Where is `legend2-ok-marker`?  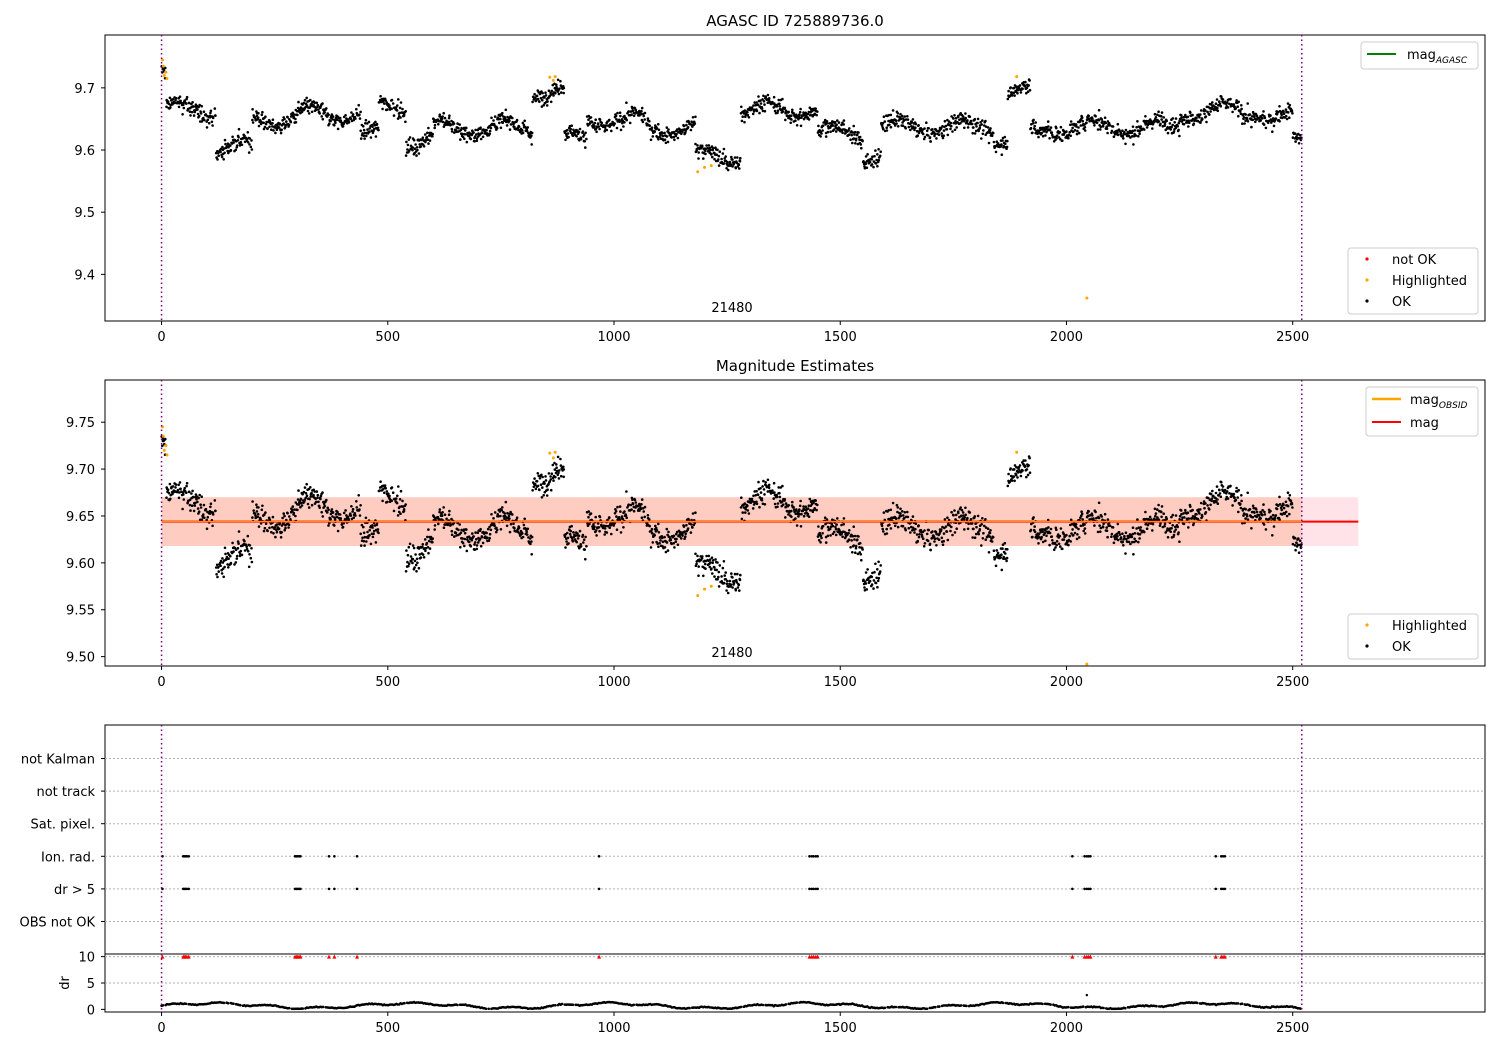
legend2-ok-marker is located at coordinates (1367, 646).